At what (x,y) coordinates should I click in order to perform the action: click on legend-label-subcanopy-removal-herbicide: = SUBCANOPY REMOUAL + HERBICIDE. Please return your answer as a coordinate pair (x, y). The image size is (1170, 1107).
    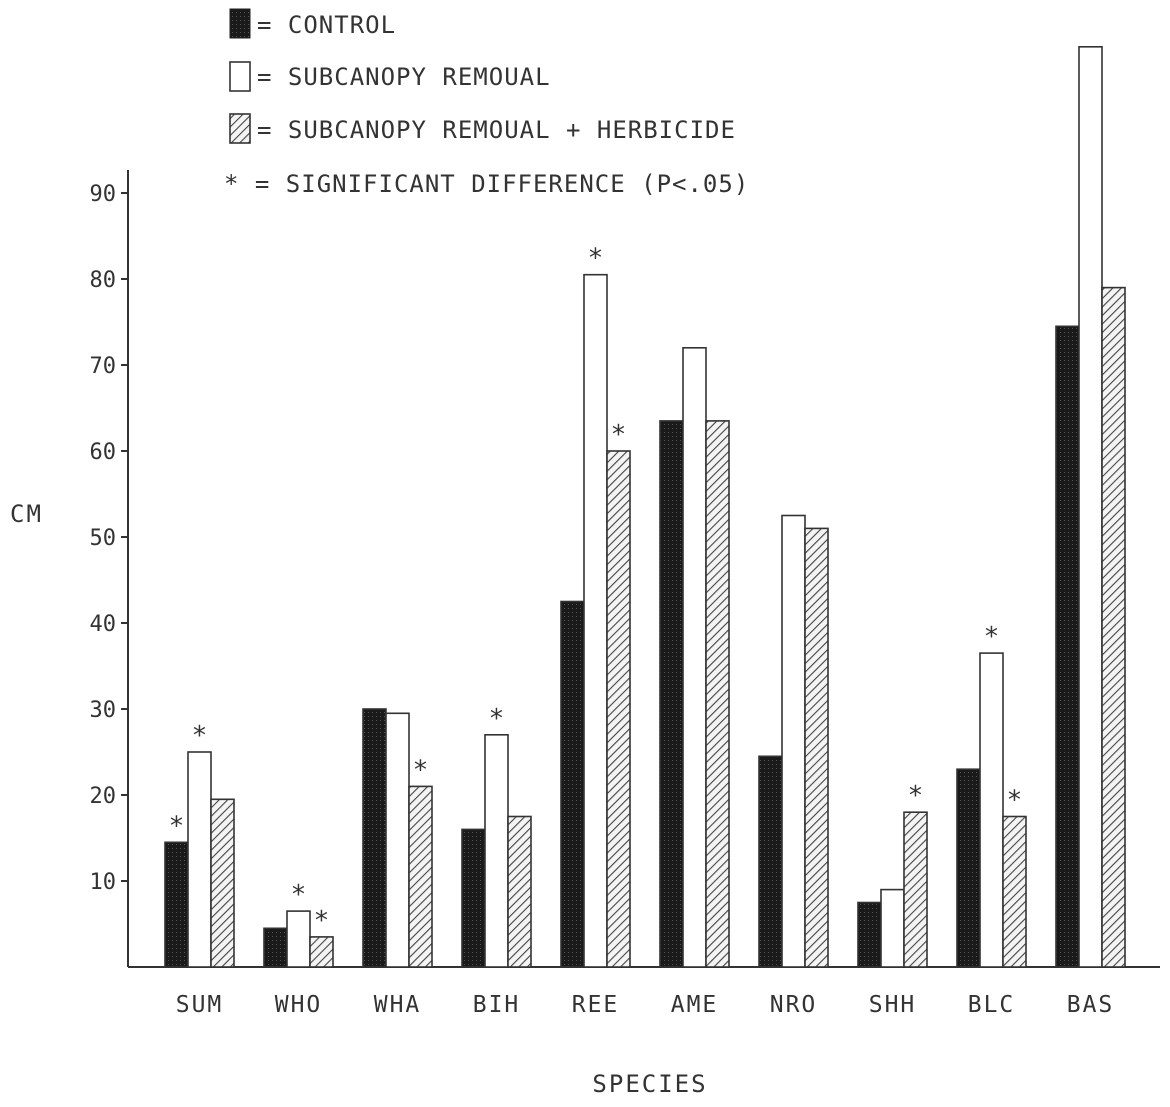
    Looking at the image, I should click on (496, 130).